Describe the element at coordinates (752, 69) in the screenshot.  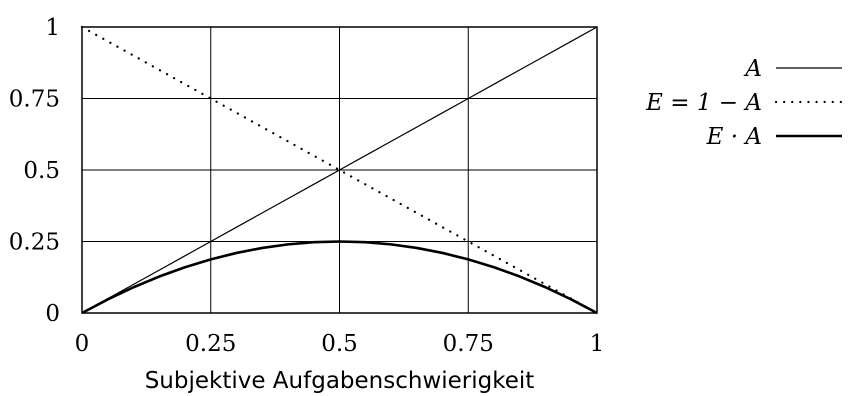
I see `legend-label: A` at that location.